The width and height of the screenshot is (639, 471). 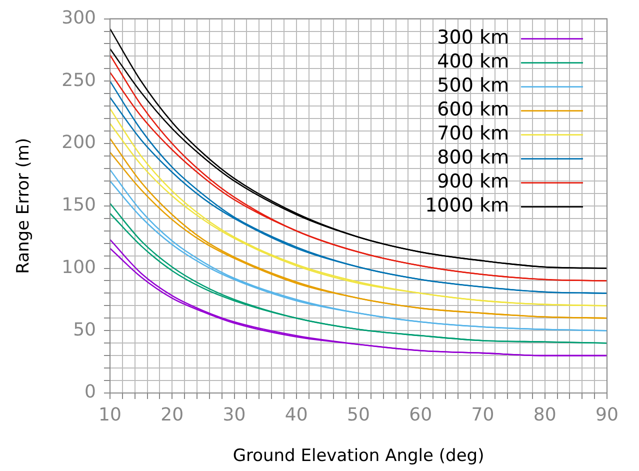 What do you see at coordinates (296, 415) in the screenshot?
I see `x-tick-label: 40` at bounding box center [296, 415].